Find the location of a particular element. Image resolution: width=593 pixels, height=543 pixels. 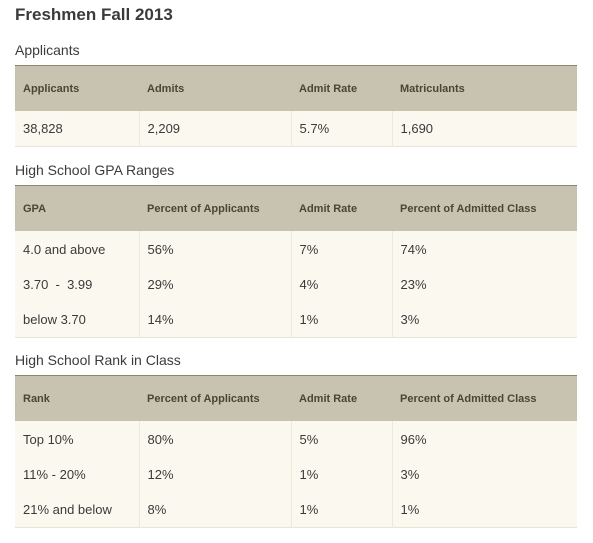

table-cell: 14% is located at coordinates (214, 320).